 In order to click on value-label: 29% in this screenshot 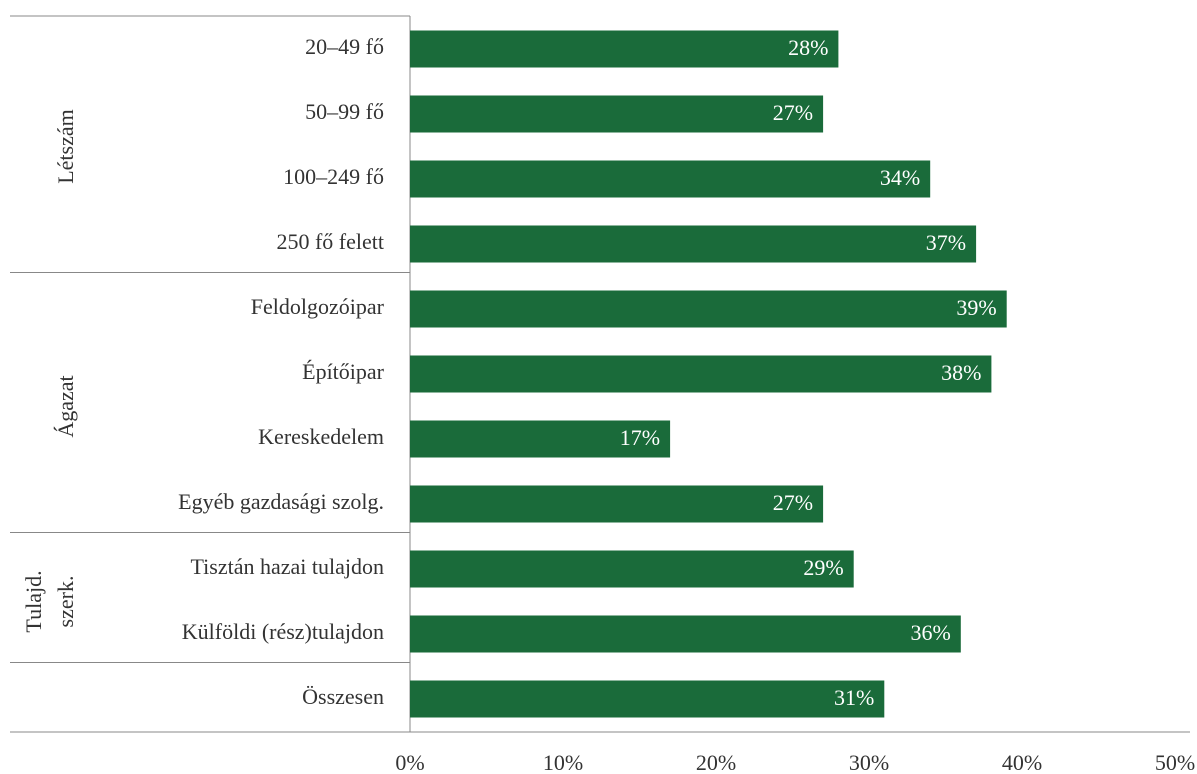, I will do `click(823, 567)`.